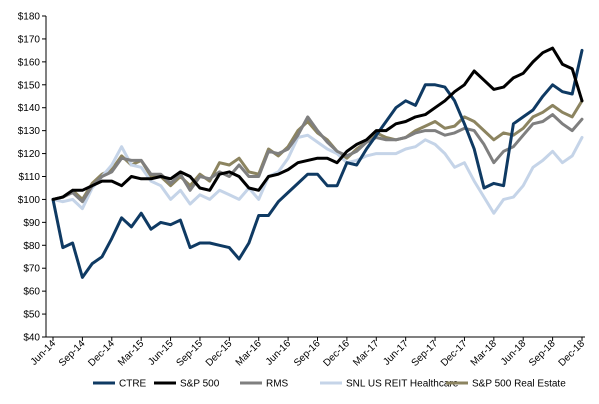  What do you see at coordinates (29, 154) in the screenshot?
I see `y-tick-label: $120` at bounding box center [29, 154].